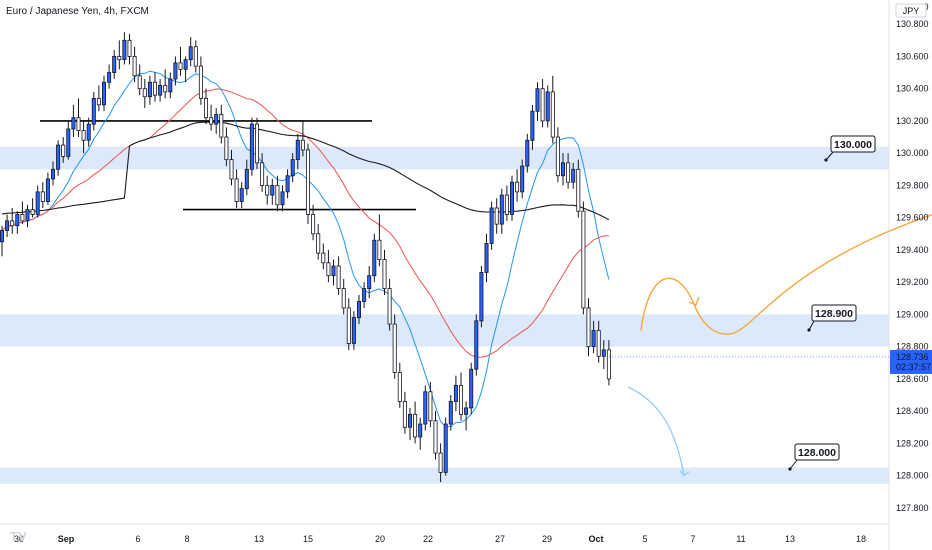  I want to click on support-zone-128-tag: 128.000, so click(814, 457).